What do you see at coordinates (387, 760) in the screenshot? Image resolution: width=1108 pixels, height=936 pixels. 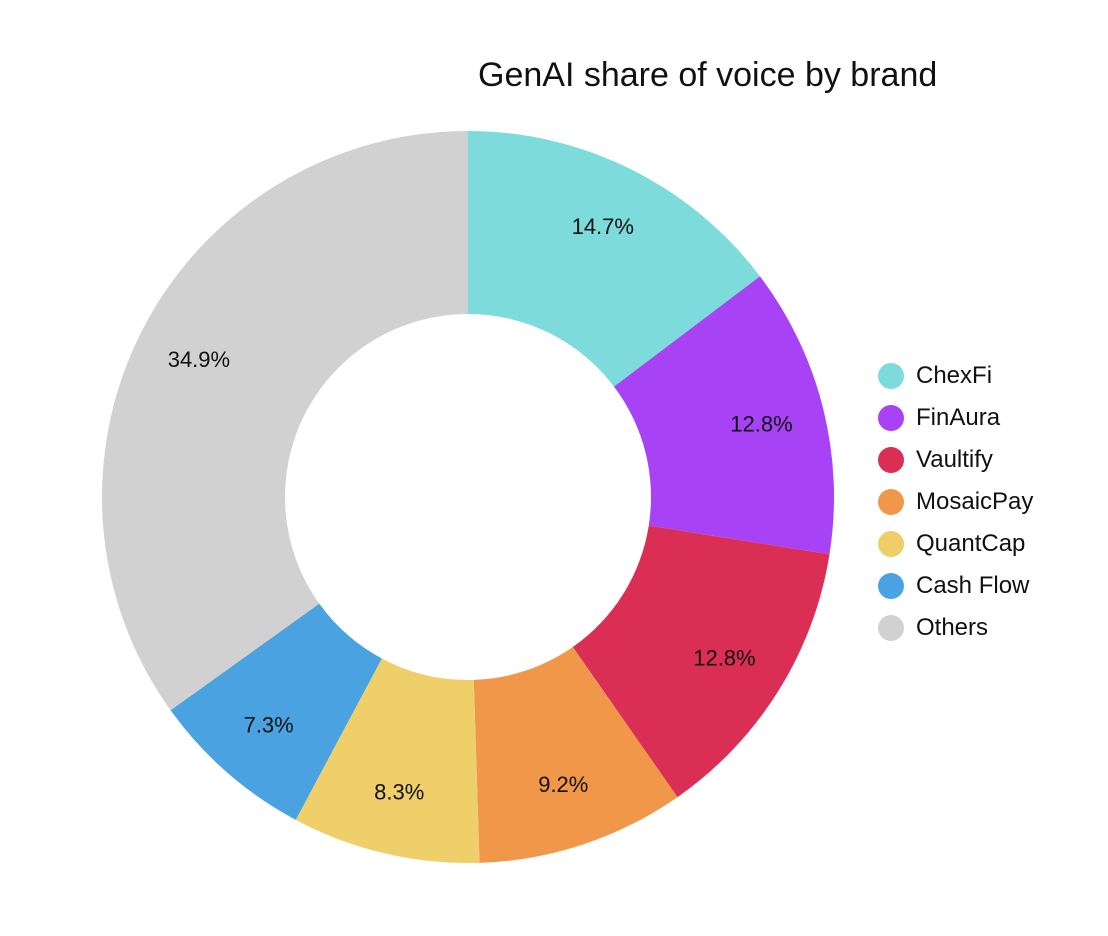 I see `donut-slice-quantcap` at bounding box center [387, 760].